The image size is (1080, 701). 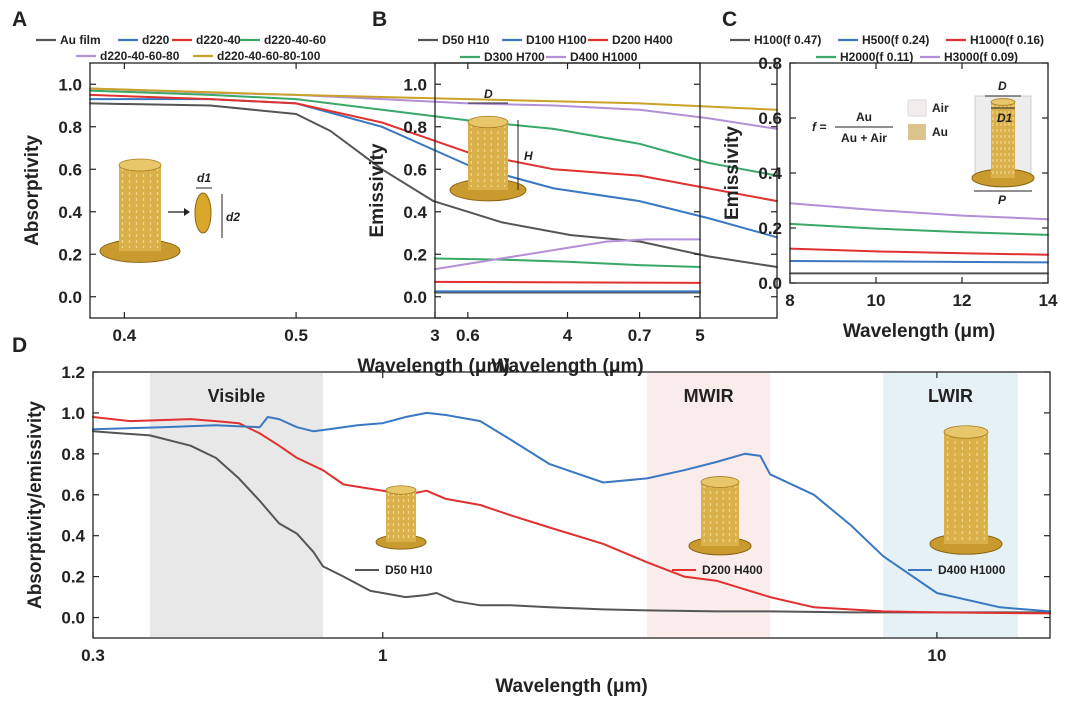 What do you see at coordinates (972, 570) in the screenshot?
I see `series-label: D400 H1000` at bounding box center [972, 570].